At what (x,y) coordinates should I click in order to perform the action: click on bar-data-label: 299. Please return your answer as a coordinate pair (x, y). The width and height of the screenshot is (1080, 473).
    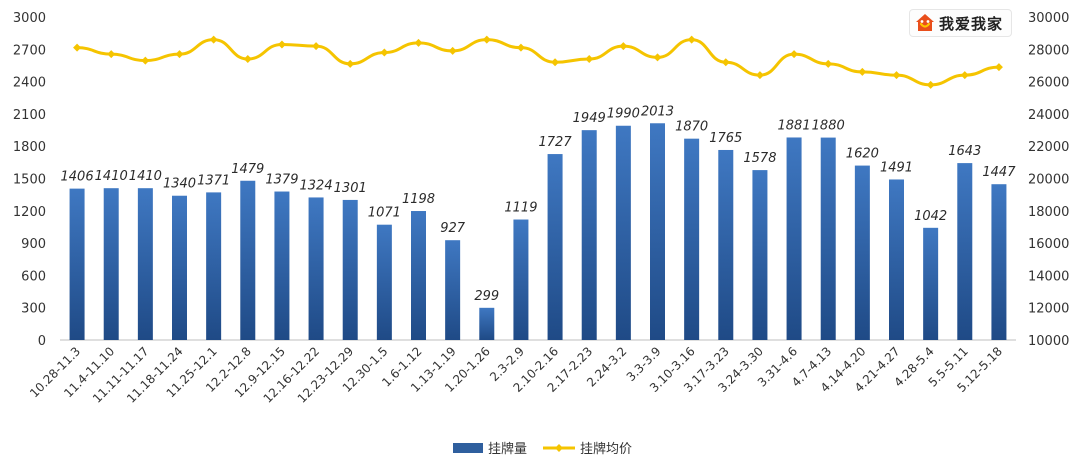
    Looking at the image, I should click on (486, 296).